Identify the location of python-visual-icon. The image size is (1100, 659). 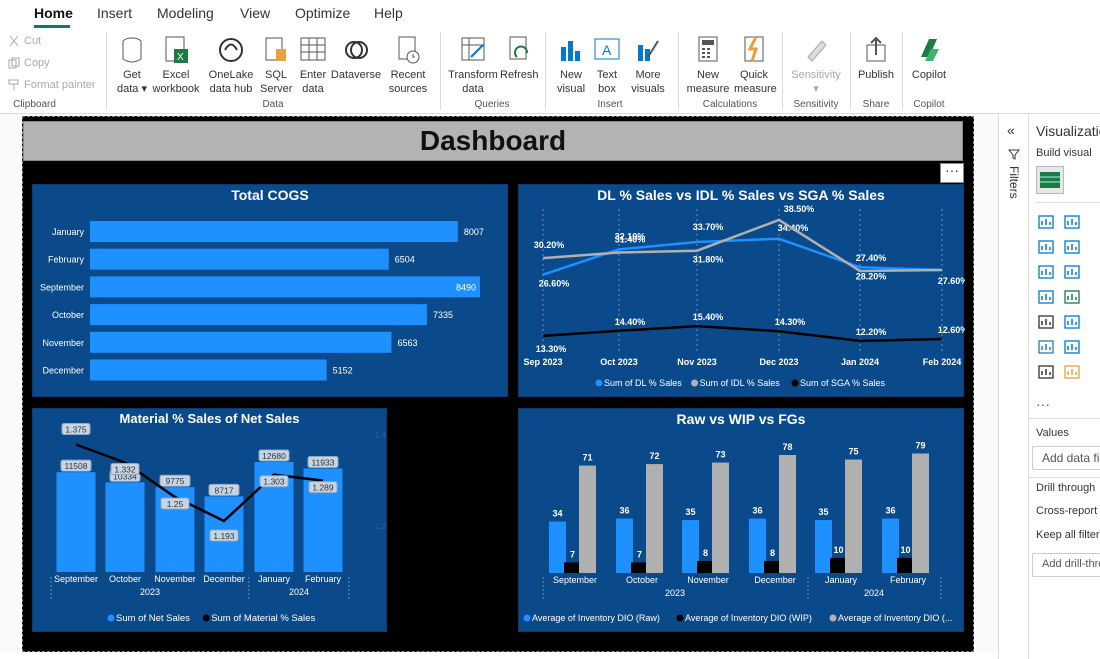
(1046, 347).